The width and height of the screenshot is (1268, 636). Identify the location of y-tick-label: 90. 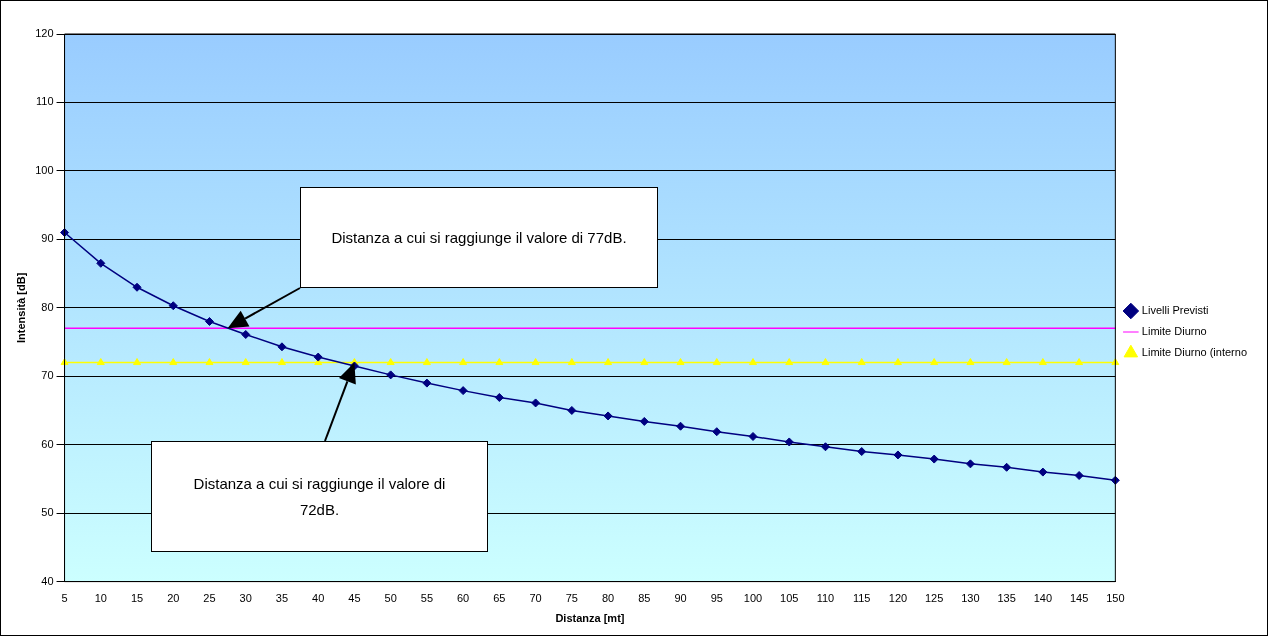
(47, 238).